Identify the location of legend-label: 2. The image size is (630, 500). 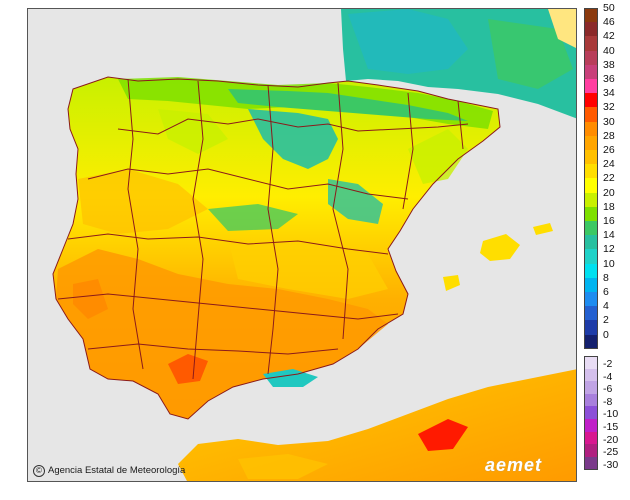
(606, 320).